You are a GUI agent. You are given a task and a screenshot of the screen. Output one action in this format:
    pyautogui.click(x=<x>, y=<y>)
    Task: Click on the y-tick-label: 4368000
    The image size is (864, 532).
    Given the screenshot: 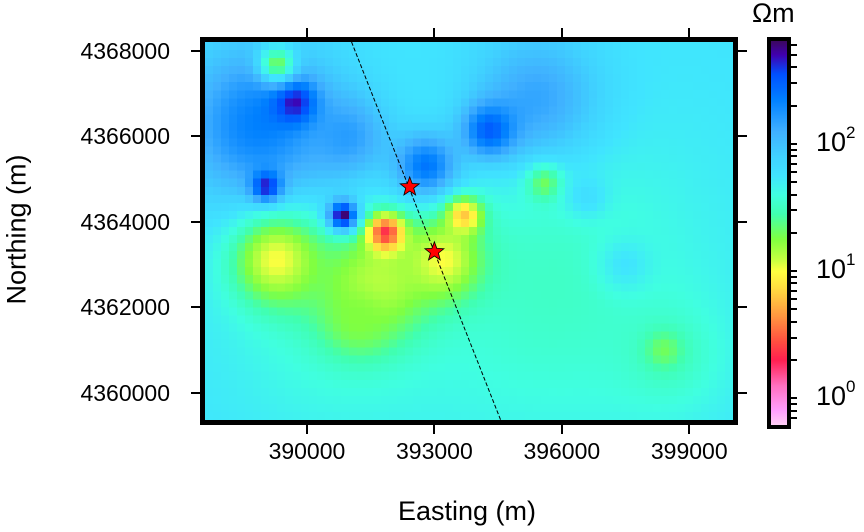 What is the action you would take?
    pyautogui.click(x=125, y=50)
    